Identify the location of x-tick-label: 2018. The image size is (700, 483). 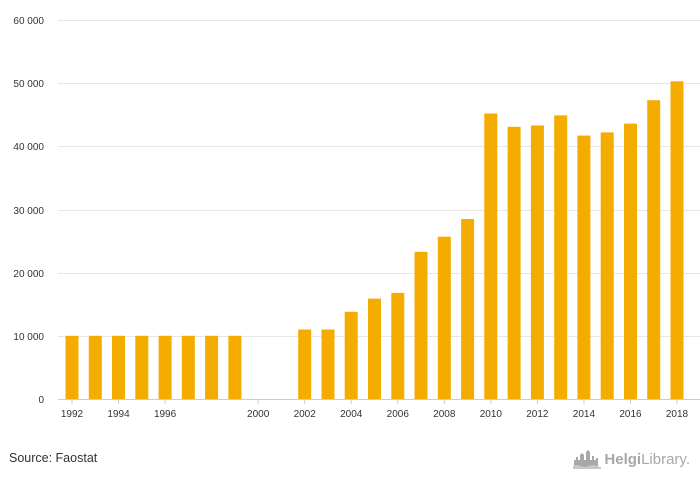
(677, 414).